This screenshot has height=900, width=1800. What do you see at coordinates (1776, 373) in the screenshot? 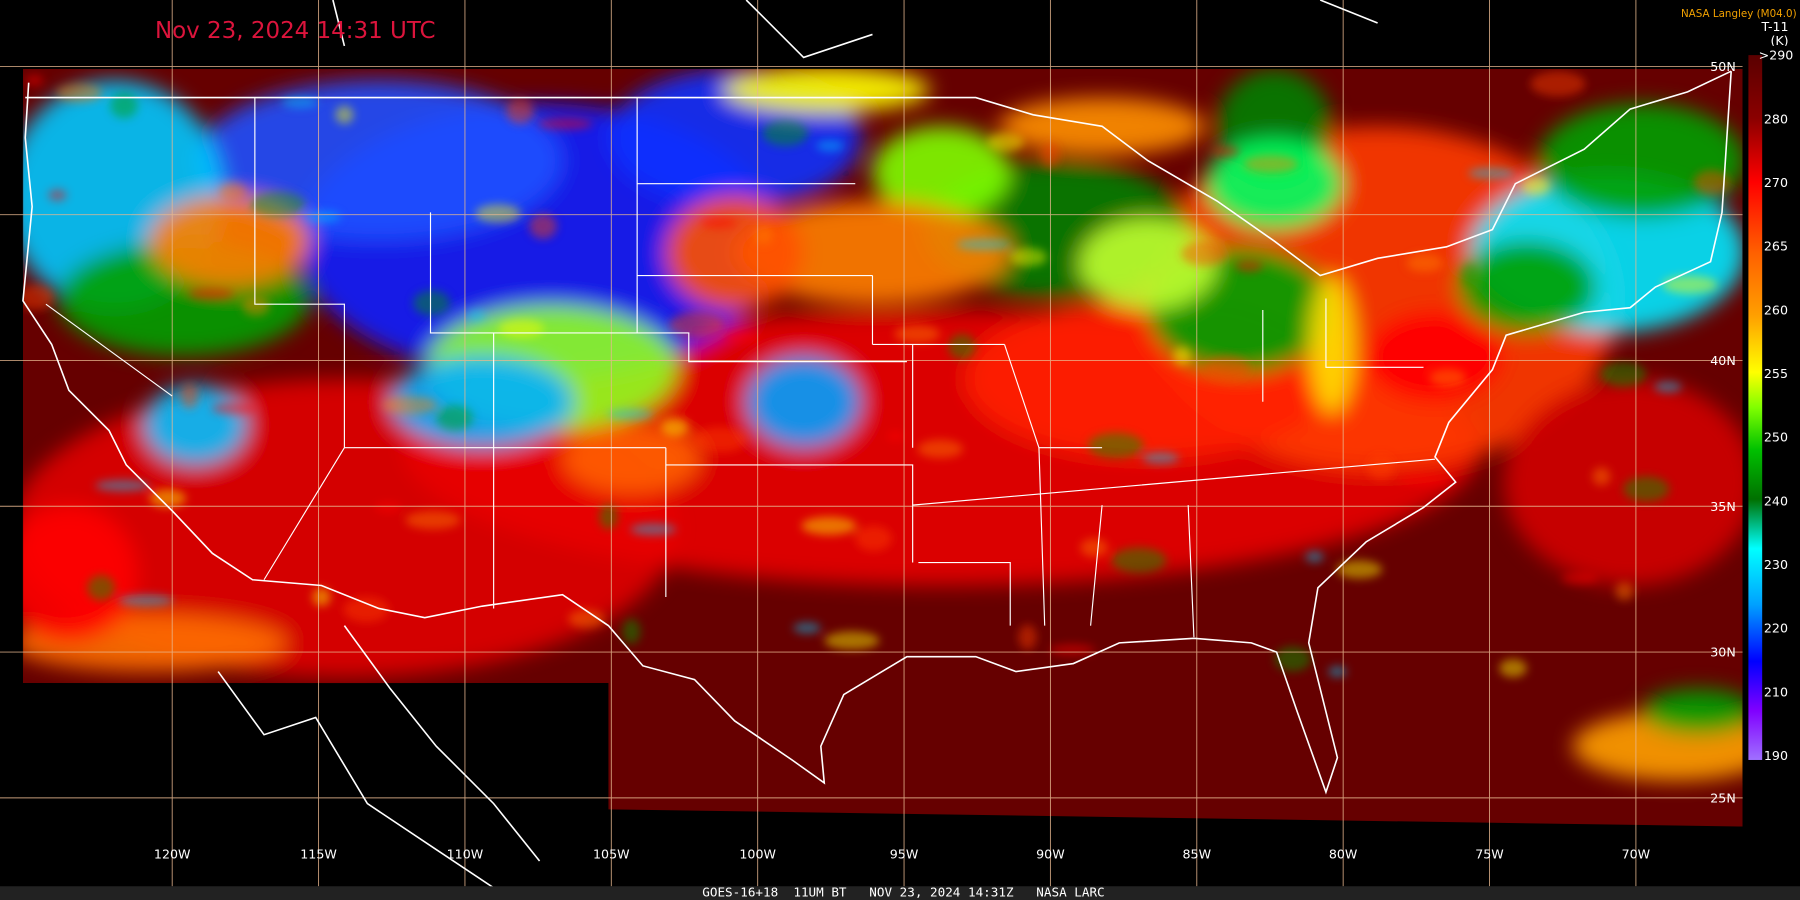
I see `colorbar-label: 255` at bounding box center [1776, 373].